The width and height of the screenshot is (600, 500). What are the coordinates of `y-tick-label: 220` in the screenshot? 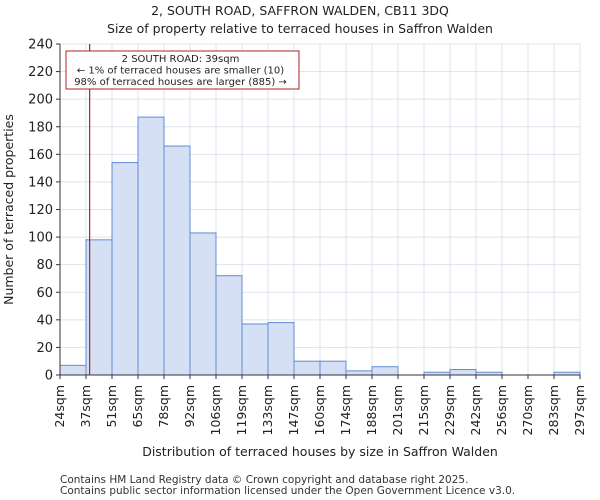 It's located at (40, 72).